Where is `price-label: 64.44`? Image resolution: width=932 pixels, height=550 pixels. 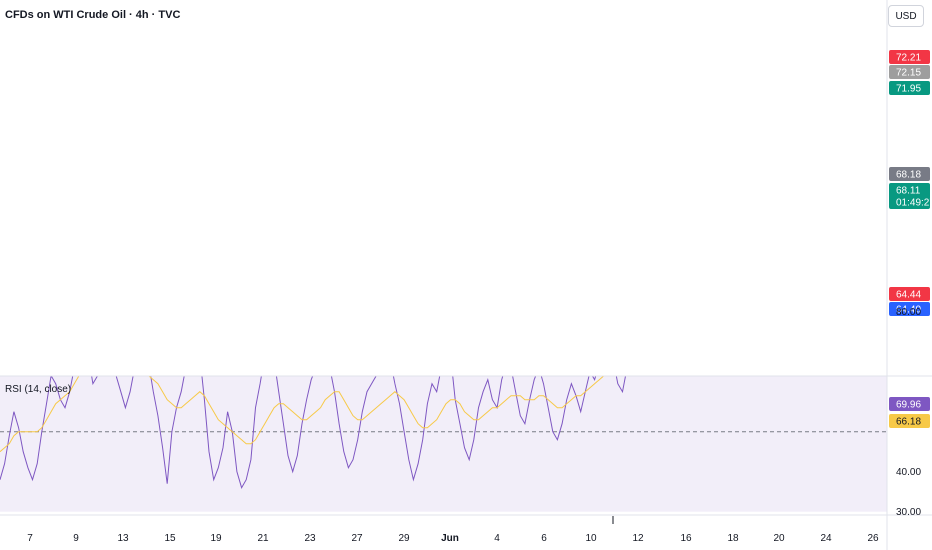 price-label: 64.44 is located at coordinates (908, 295).